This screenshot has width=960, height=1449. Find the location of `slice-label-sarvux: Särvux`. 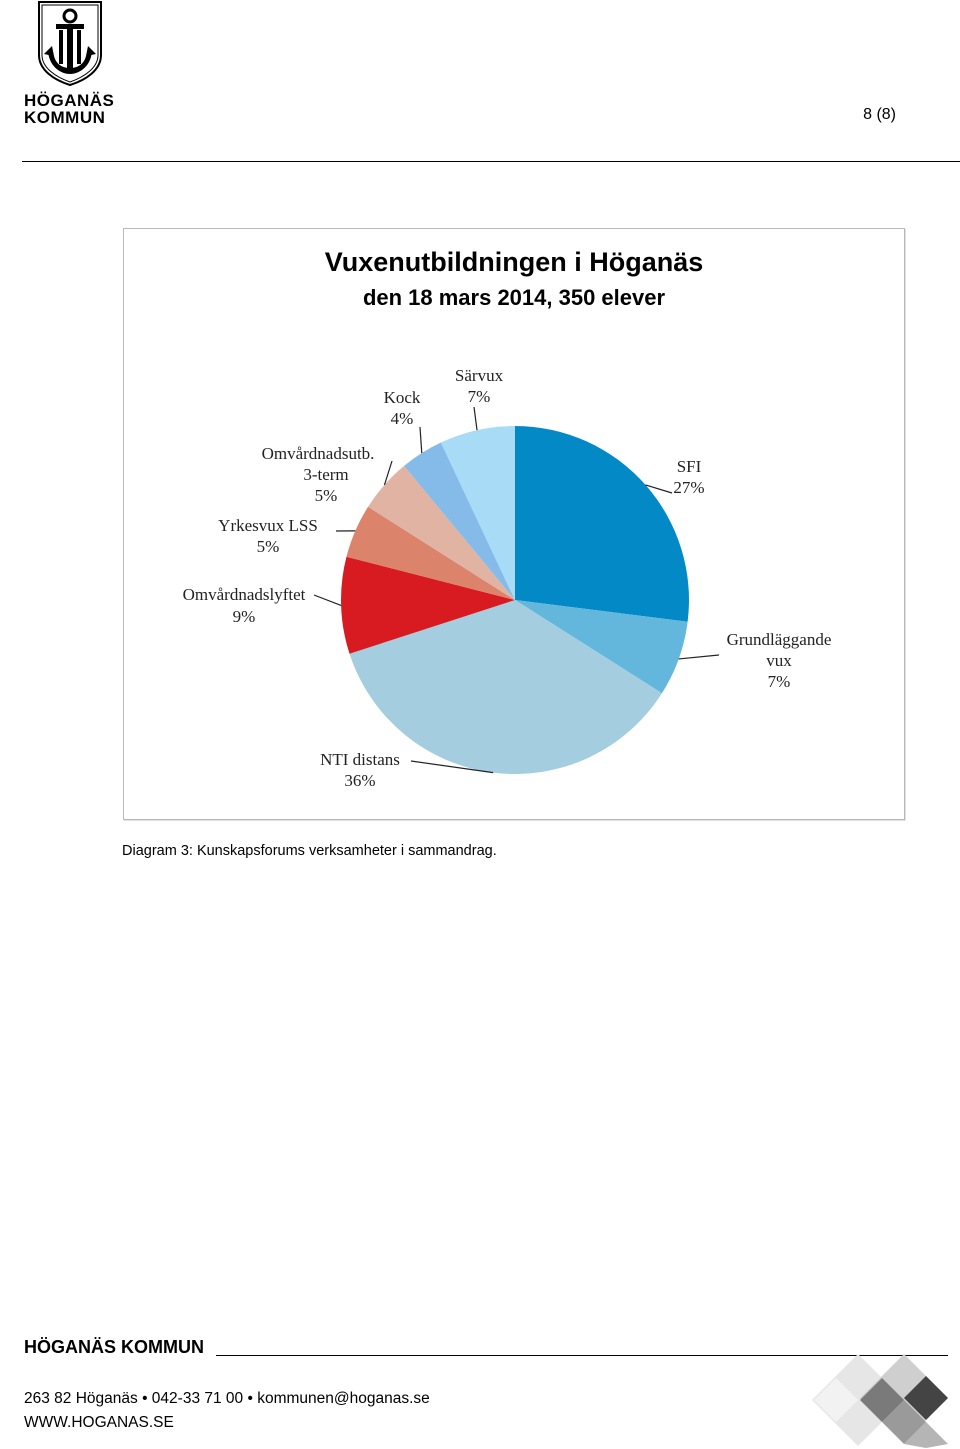

slice-label-sarvux: Särvux is located at coordinates (479, 375).